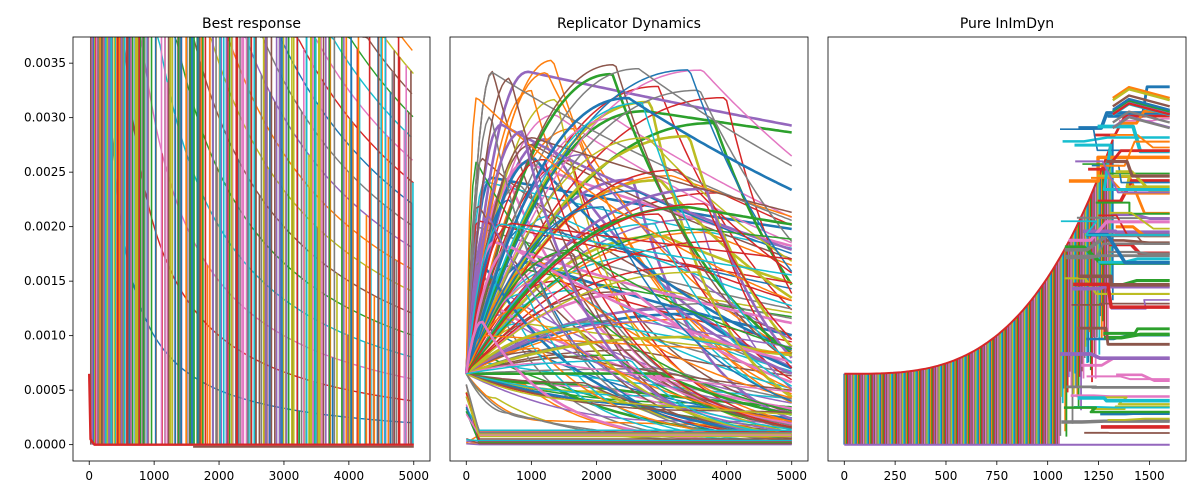  What do you see at coordinates (251, 24) in the screenshot?
I see `chart-title: Best response` at bounding box center [251, 24].